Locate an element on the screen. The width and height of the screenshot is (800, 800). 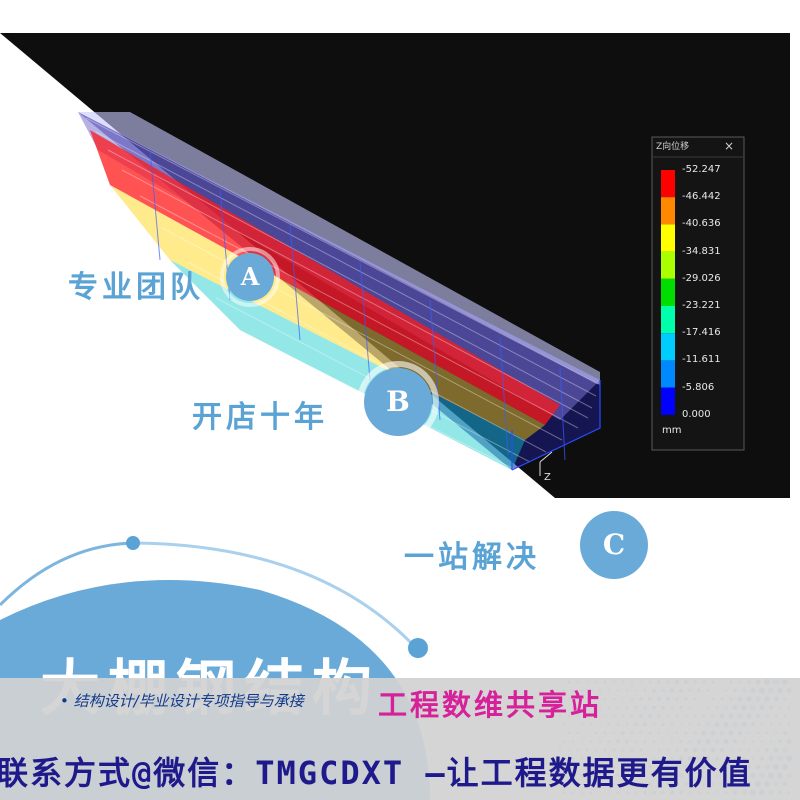
close-icon: × is located at coordinates (729, 146).